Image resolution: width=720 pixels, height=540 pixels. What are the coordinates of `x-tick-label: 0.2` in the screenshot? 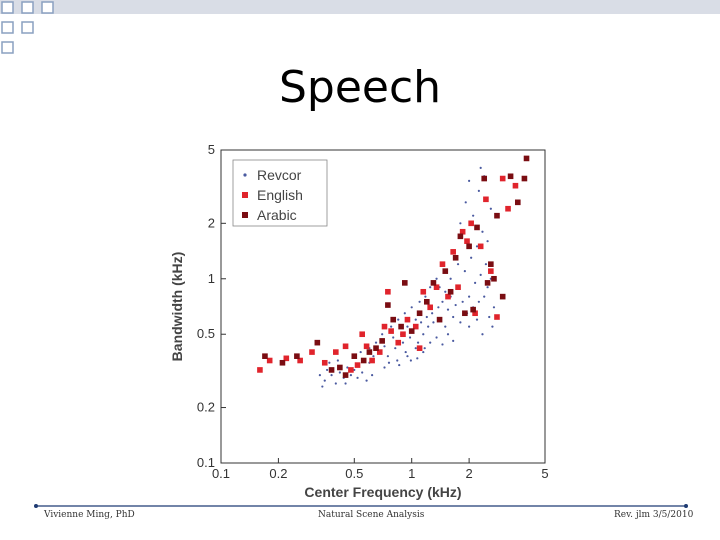 It's located at (278, 473).